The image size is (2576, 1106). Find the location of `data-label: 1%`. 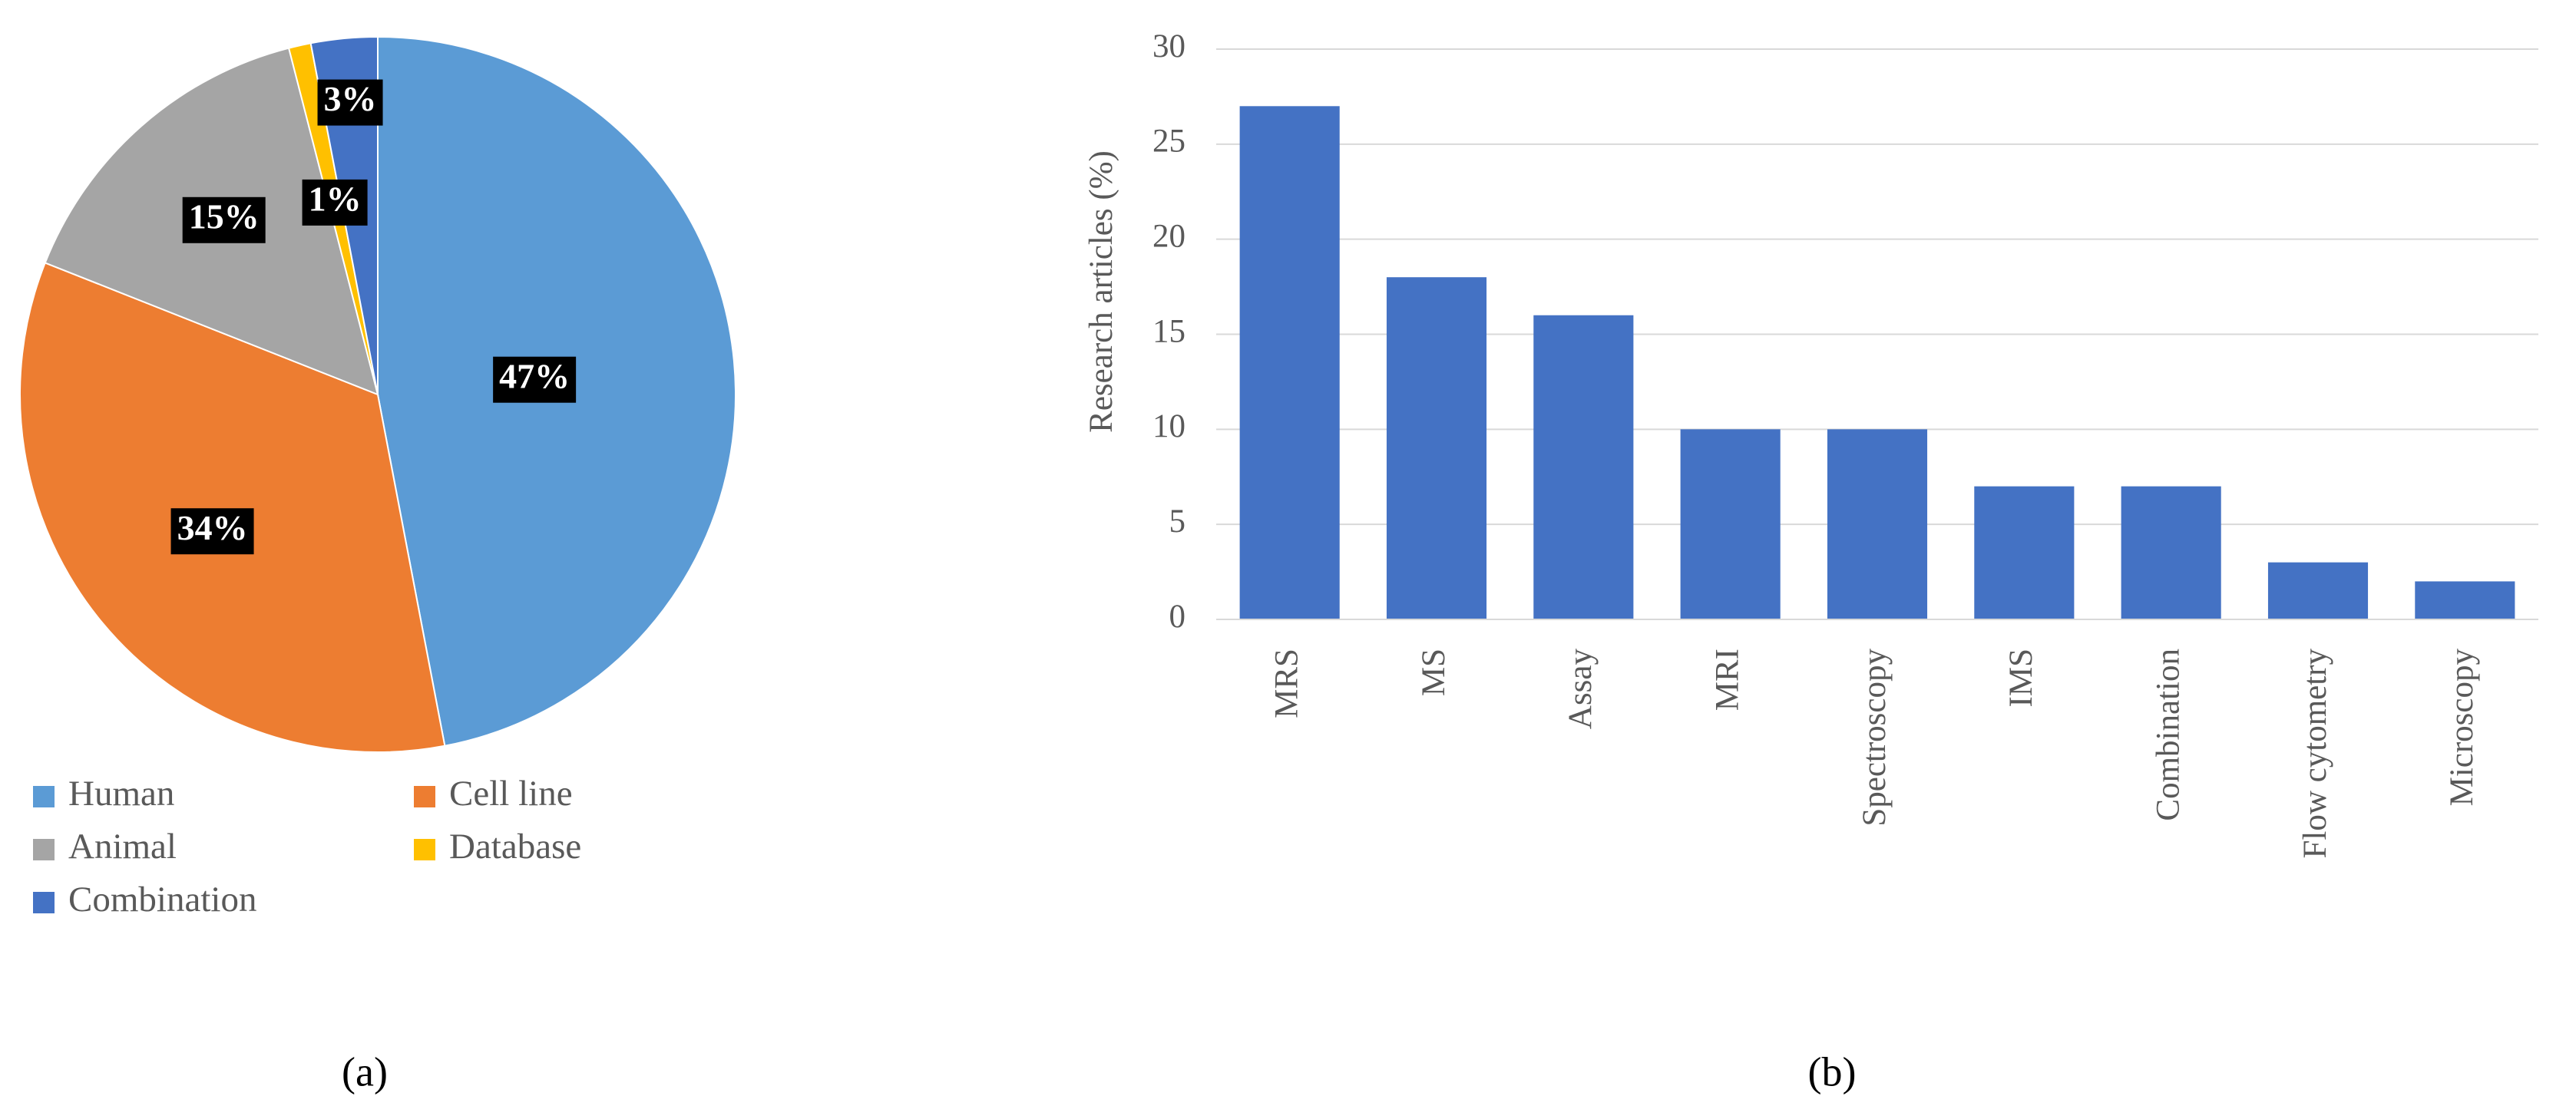

data-label: 1% is located at coordinates (335, 198).